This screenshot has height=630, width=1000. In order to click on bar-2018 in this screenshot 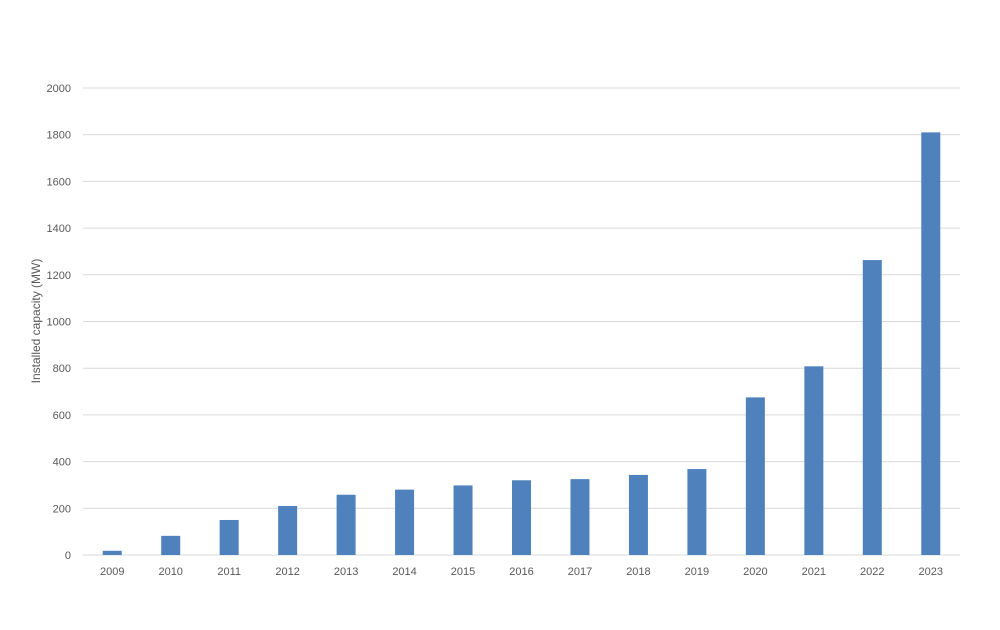, I will do `click(638, 514)`.